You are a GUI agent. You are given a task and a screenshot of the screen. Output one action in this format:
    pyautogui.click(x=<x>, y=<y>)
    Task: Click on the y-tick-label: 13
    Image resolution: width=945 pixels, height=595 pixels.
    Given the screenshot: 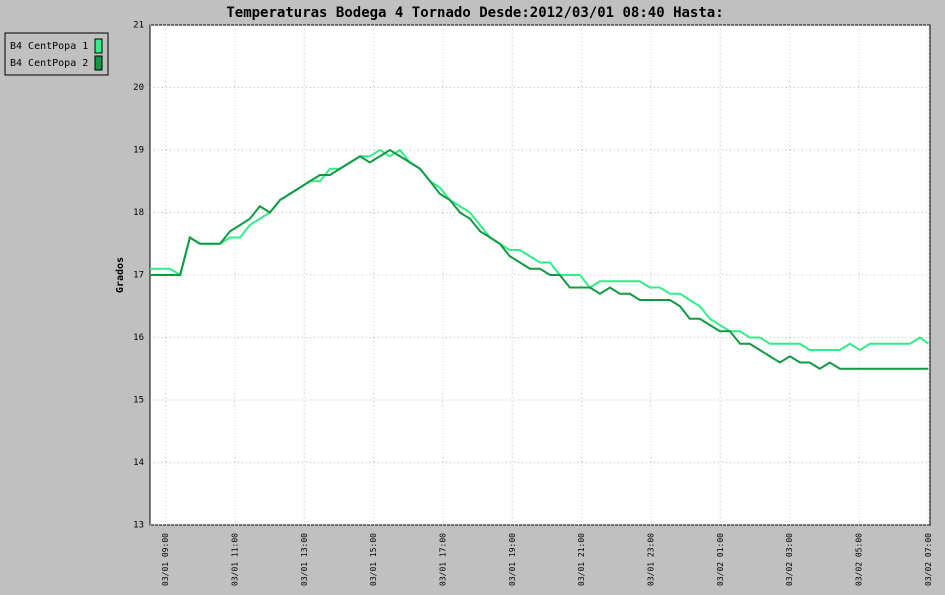 What is the action you would take?
    pyautogui.click(x=138, y=526)
    